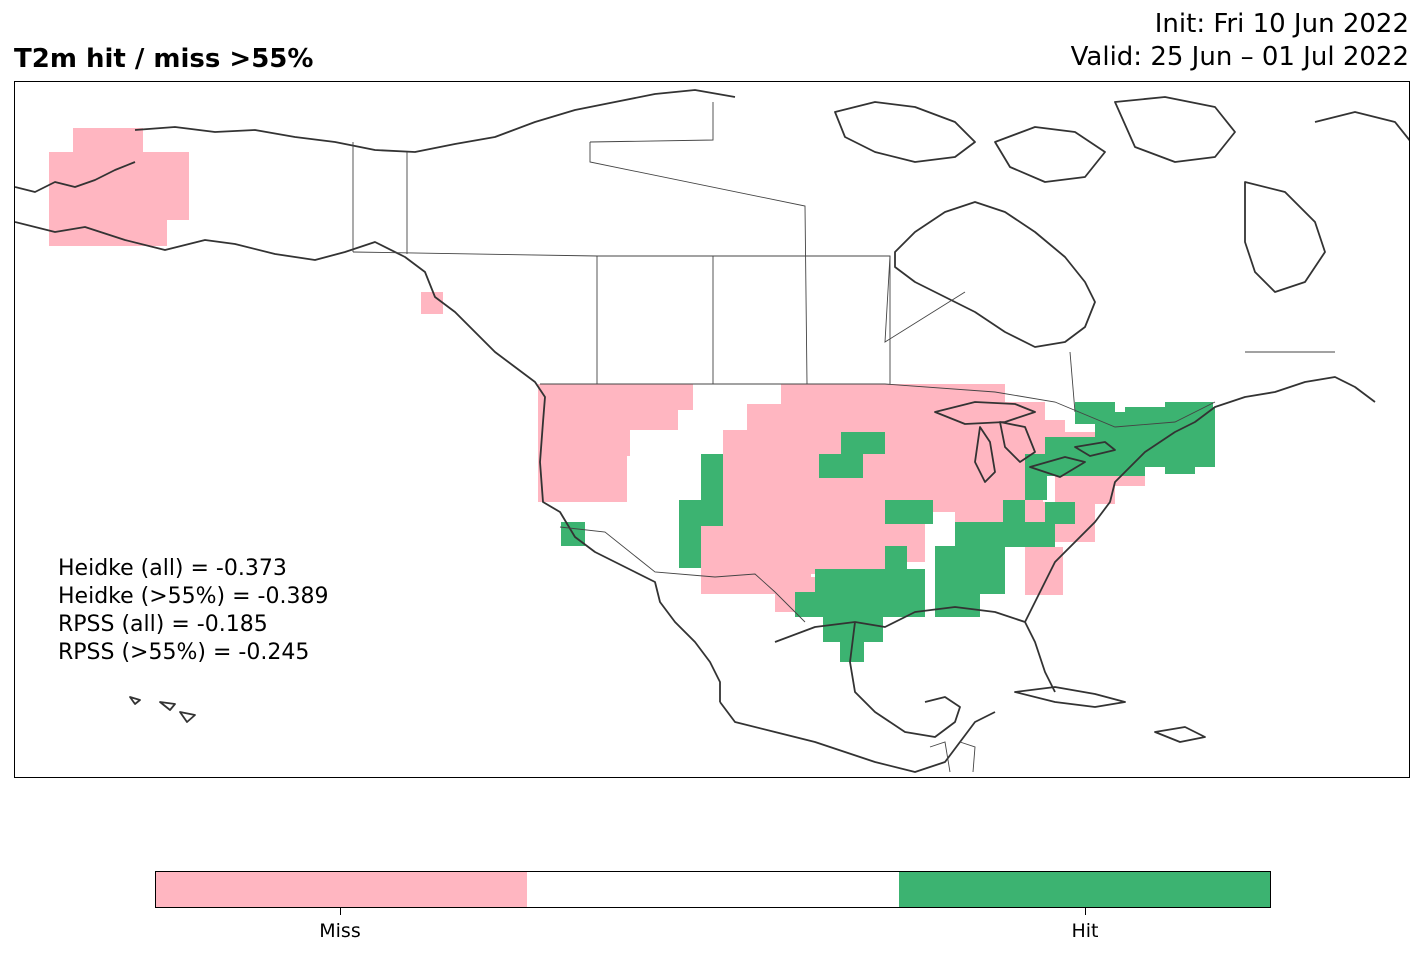 The image size is (1425, 958). I want to click on colorbar-neutral-segment, so click(713, 889).